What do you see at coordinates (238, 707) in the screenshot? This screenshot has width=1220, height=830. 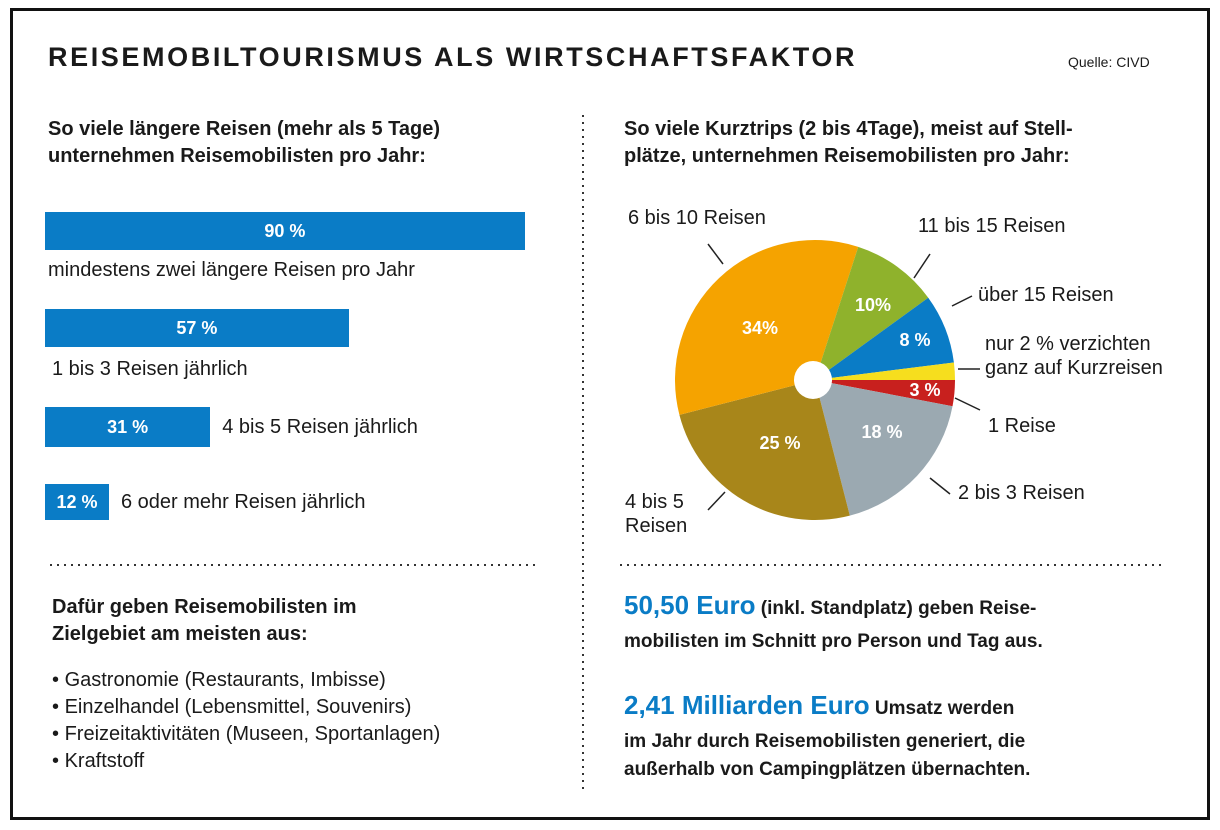 I see `item-text: Einzelhandel (Lebensmittel, Souvenirs)` at bounding box center [238, 707].